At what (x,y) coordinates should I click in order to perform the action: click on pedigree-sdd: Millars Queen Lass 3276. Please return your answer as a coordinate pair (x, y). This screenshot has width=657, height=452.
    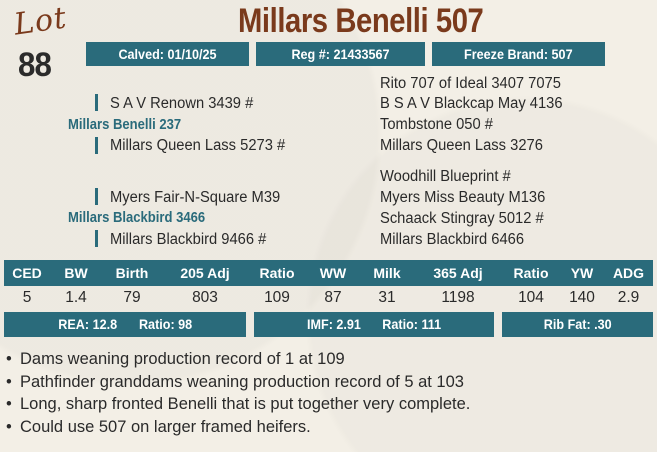
    Looking at the image, I should click on (461, 145).